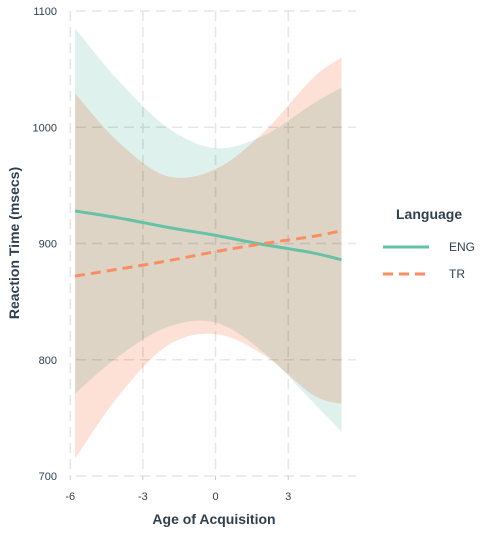 The image size is (496, 535). Describe the element at coordinates (213, 519) in the screenshot. I see `x-axis-title: Age of Acquisition` at that location.